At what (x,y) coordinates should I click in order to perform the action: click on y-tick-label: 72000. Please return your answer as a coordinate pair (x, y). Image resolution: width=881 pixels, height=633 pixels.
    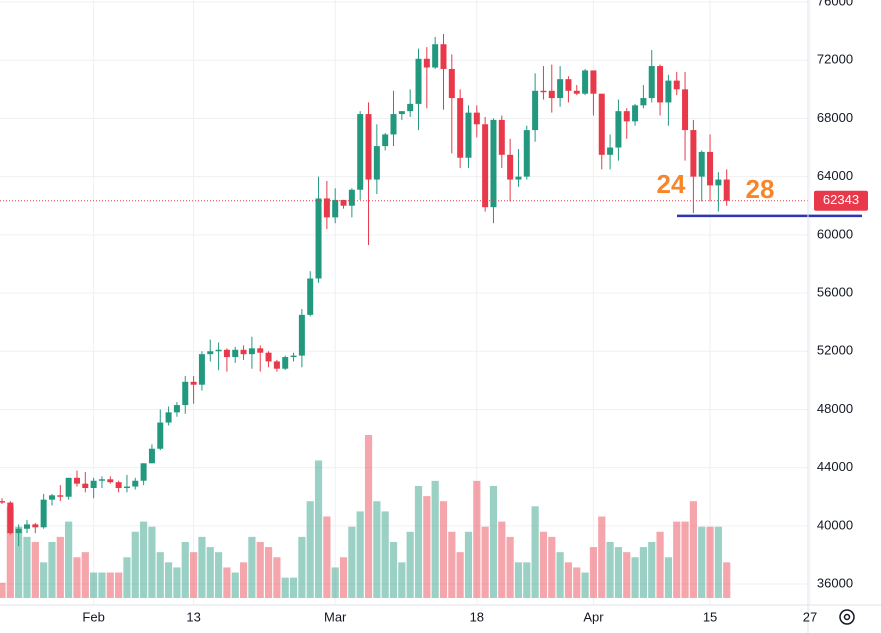
    Looking at the image, I should click on (835, 59).